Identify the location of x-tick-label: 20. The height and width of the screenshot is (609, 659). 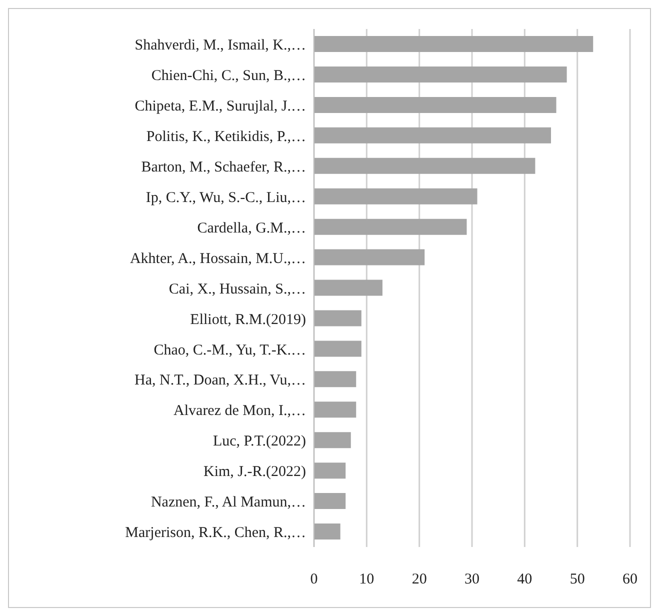
(419, 580).